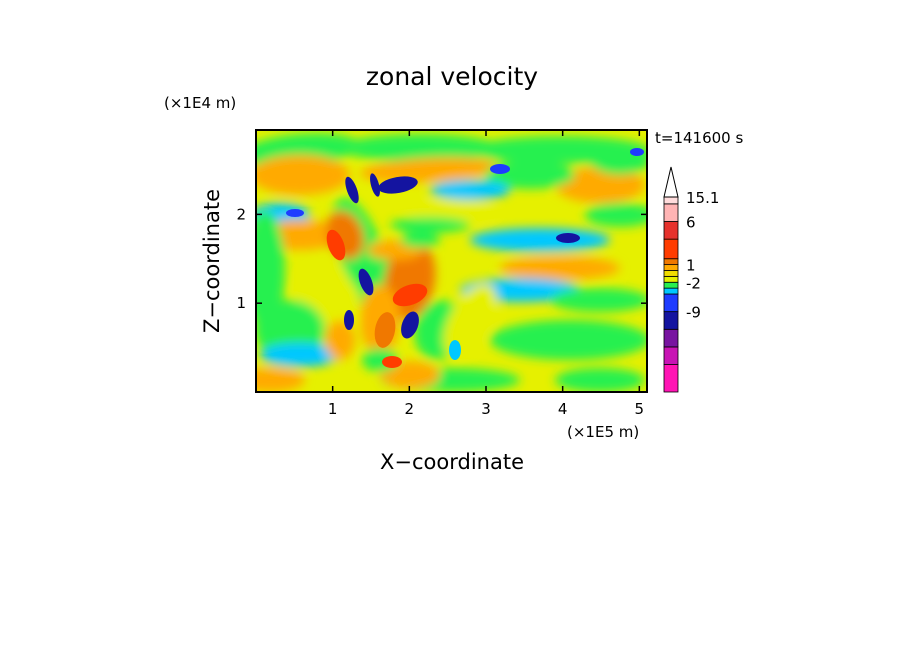 This screenshot has width=904, height=654. I want to click on colorbar-label: 6, so click(691, 222).